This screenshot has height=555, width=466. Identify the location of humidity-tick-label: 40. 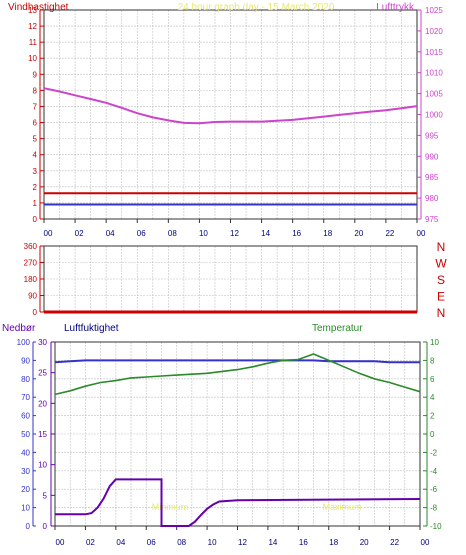
(25, 452).